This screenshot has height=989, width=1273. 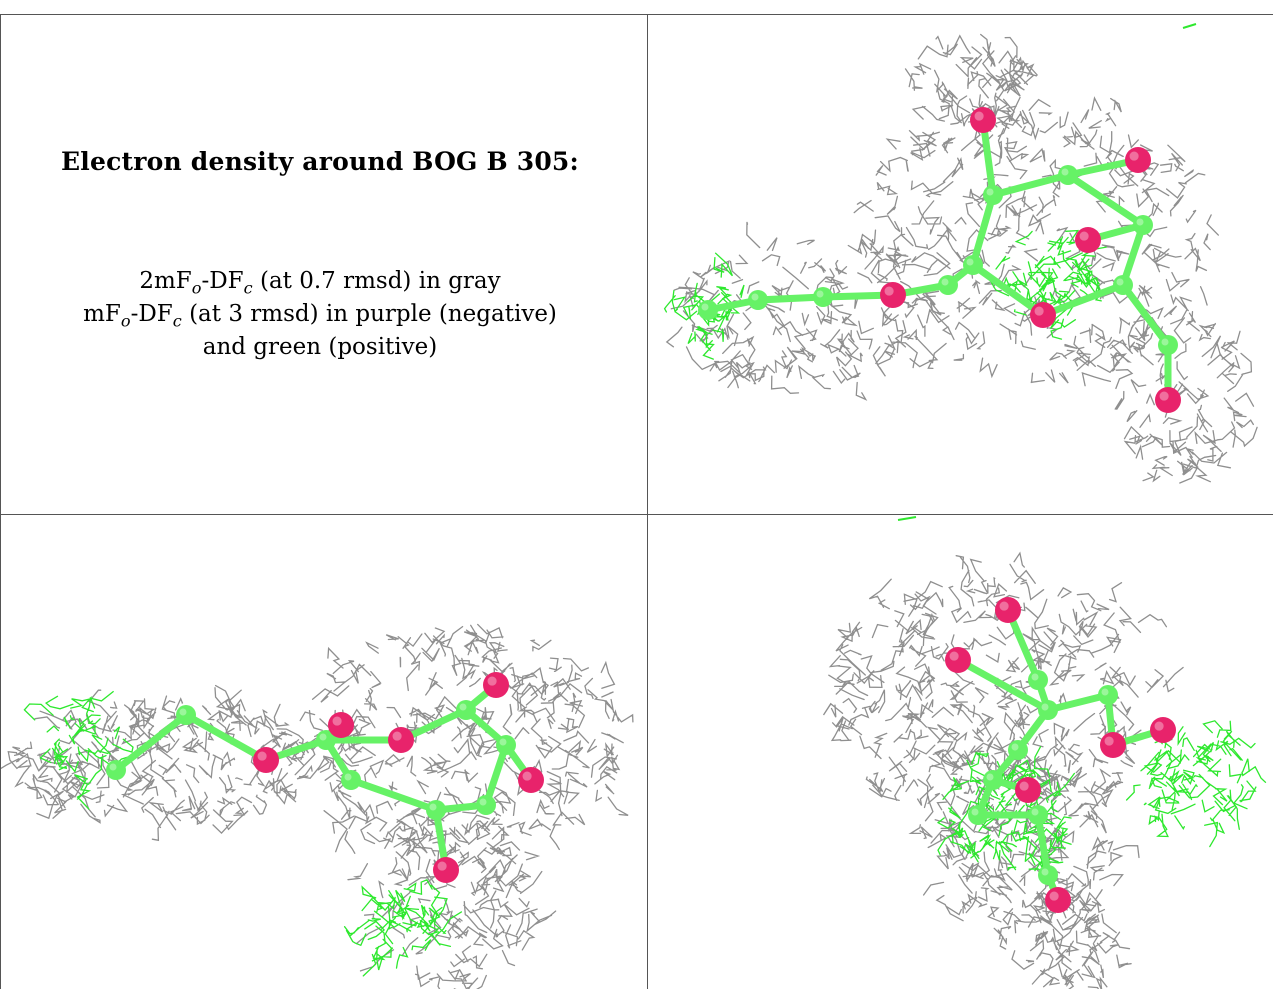 What do you see at coordinates (636, 14) in the screenshot?
I see `table-top-border` at bounding box center [636, 14].